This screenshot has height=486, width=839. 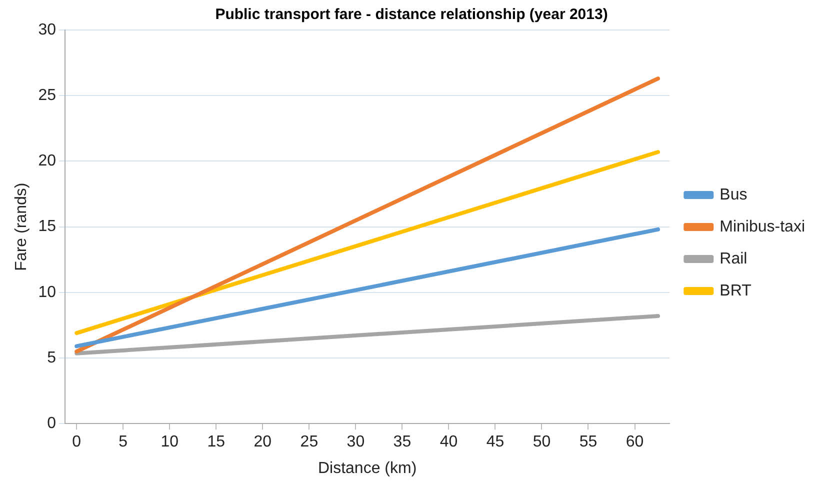 I want to click on x-tick-label: 0, so click(x=77, y=442).